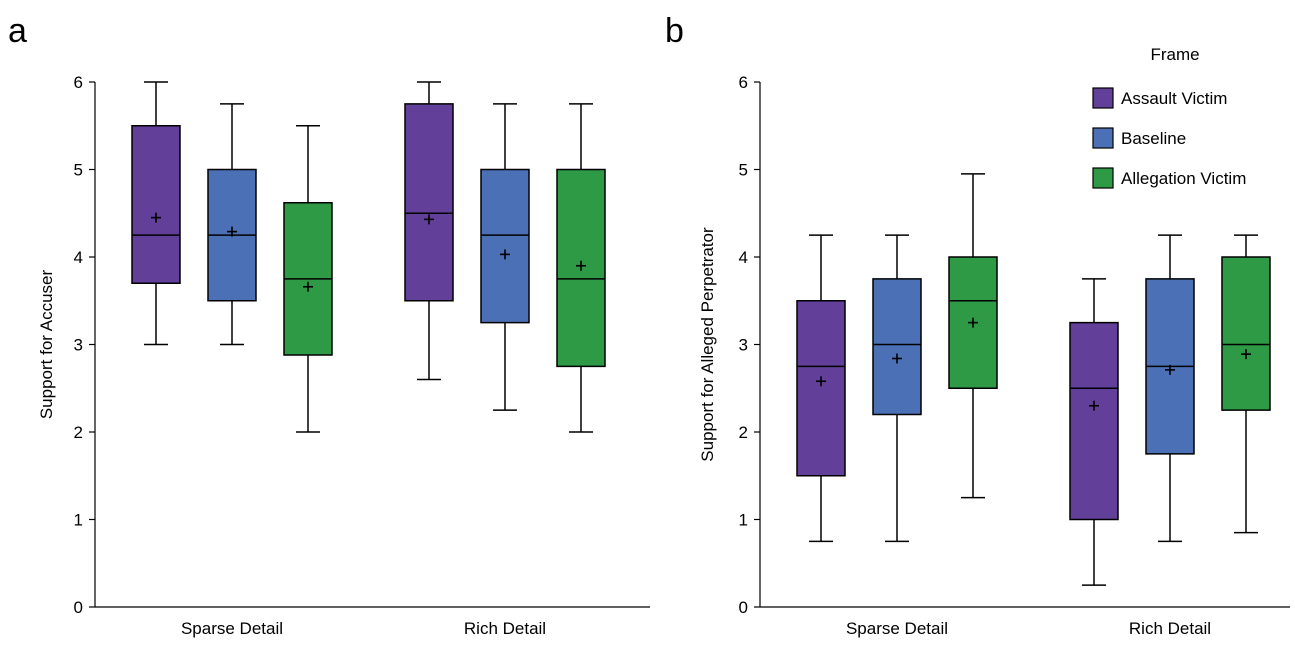 Image resolution: width=1295 pixels, height=648 pixels. Describe the element at coordinates (1153, 138) in the screenshot. I see `legend-label: Baseline` at that location.